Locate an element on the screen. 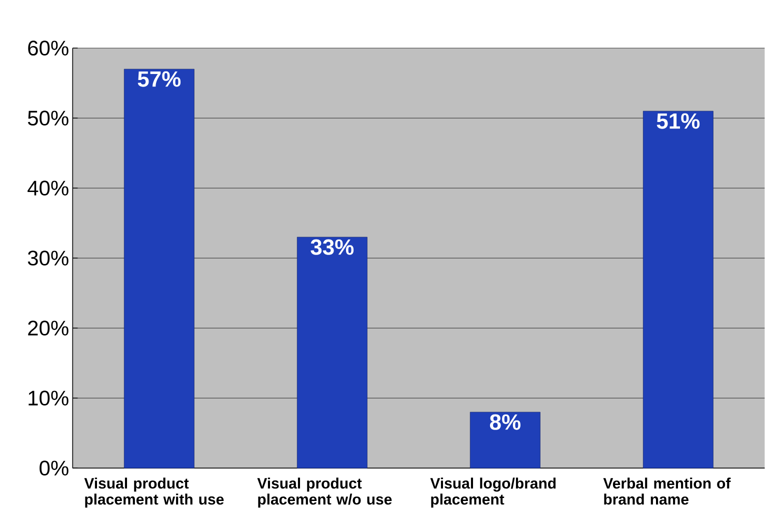 Image resolution: width=784 pixels, height=522 pixels. x-tick-label: Visual product placement with use is located at coordinates (154, 493).